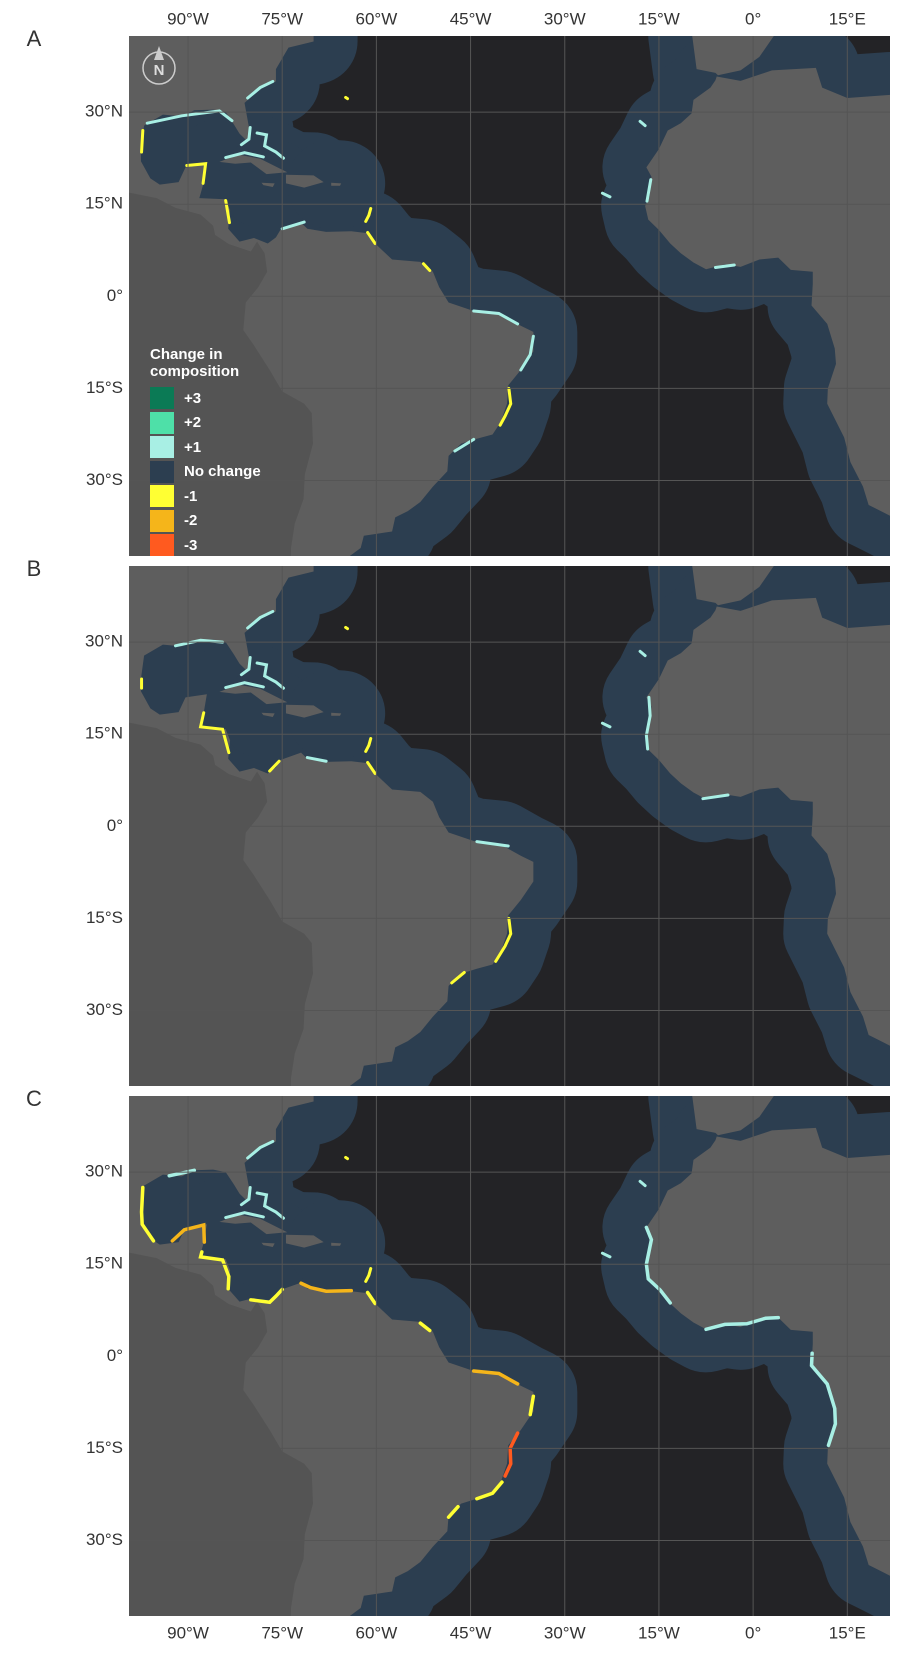 The height and width of the screenshot is (1662, 912). I want to click on legend-item: +3, so click(205, 398).